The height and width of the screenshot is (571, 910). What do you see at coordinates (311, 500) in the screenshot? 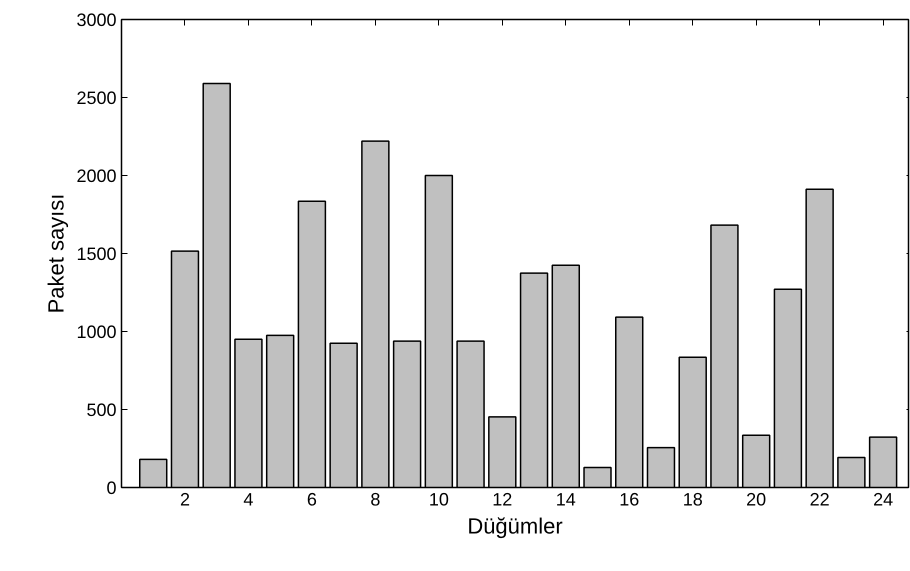
I see `x-tick-label: 6` at bounding box center [311, 500].